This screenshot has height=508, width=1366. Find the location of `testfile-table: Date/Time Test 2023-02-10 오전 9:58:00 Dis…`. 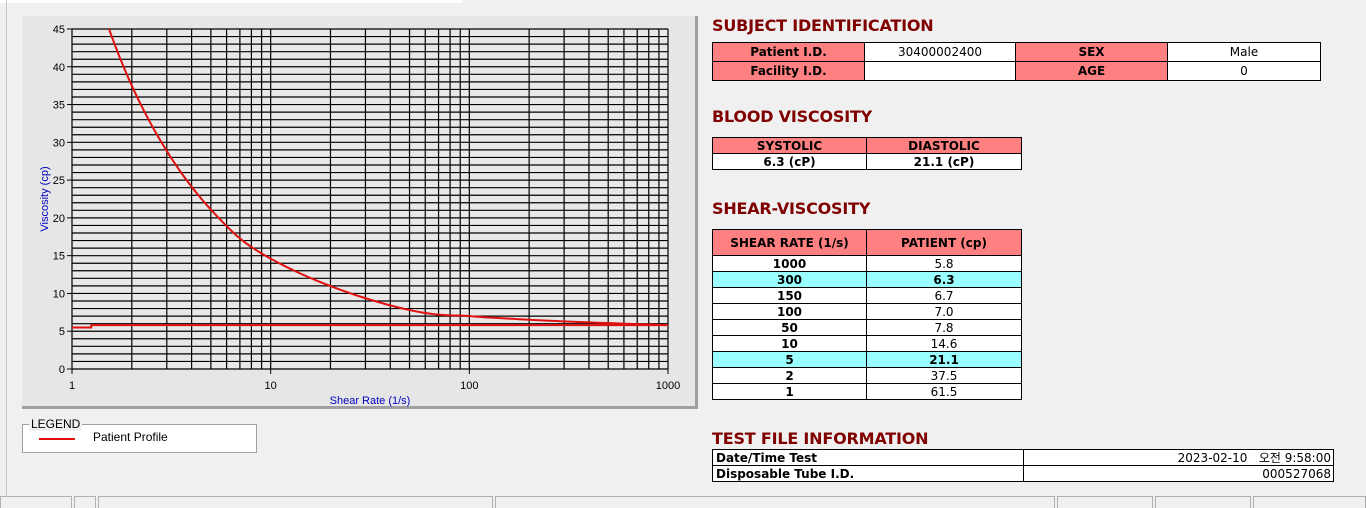

testfile-table: Date/Time Test 2023-02-10 오전 9:58:00 Dis… is located at coordinates (1023, 465).